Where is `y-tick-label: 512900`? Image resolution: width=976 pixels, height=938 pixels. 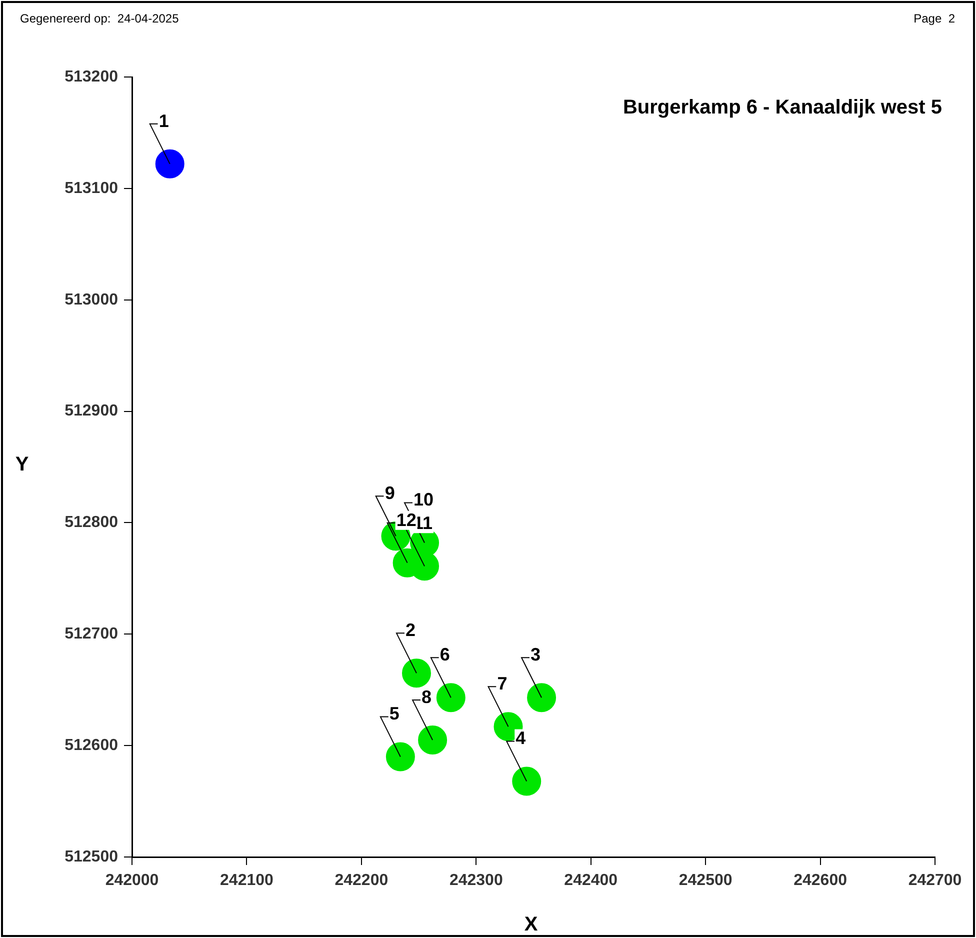
y-tick-label: 512900 is located at coordinates (91, 411).